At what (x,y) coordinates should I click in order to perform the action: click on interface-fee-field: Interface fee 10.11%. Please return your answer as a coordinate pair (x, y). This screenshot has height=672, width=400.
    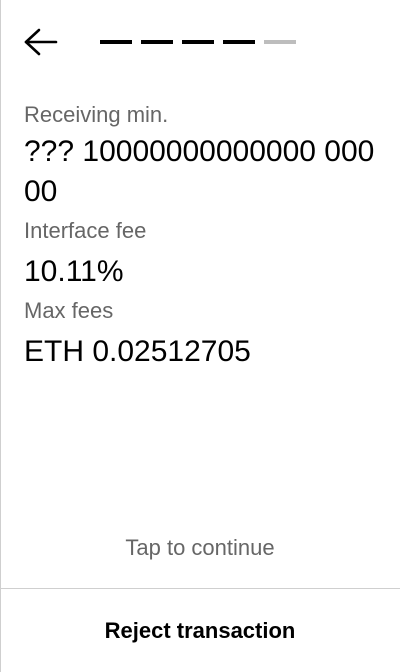
    Looking at the image, I should click on (200, 254).